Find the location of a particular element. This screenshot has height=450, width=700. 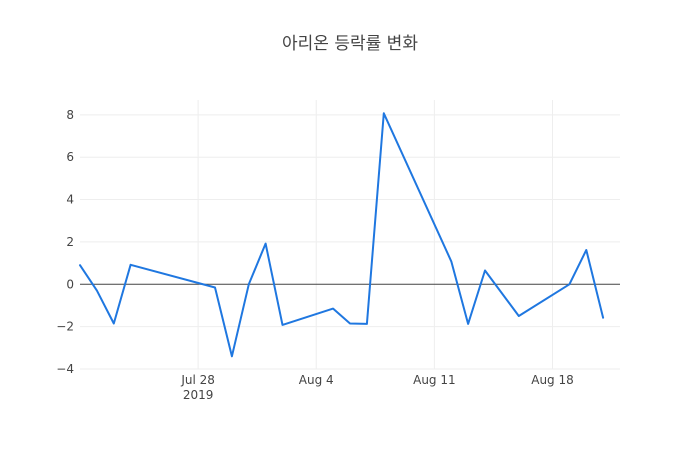

x-tick-label: Jul 28 is located at coordinates (197, 380).